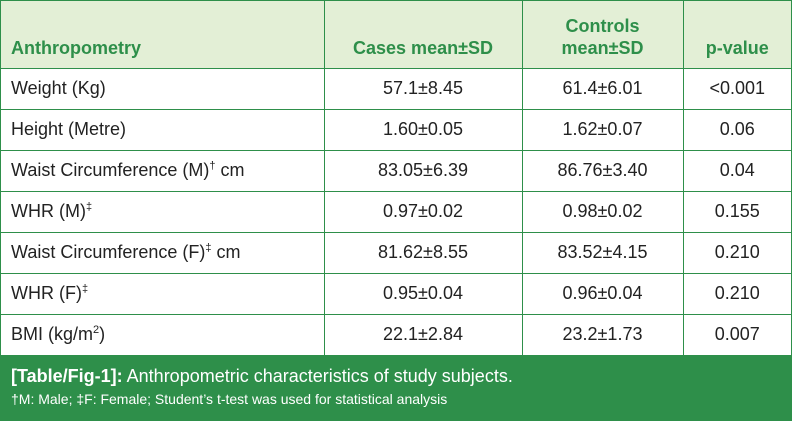  Describe the element at coordinates (737, 171) in the screenshot. I see `p-value-cell: 0.04` at that location.